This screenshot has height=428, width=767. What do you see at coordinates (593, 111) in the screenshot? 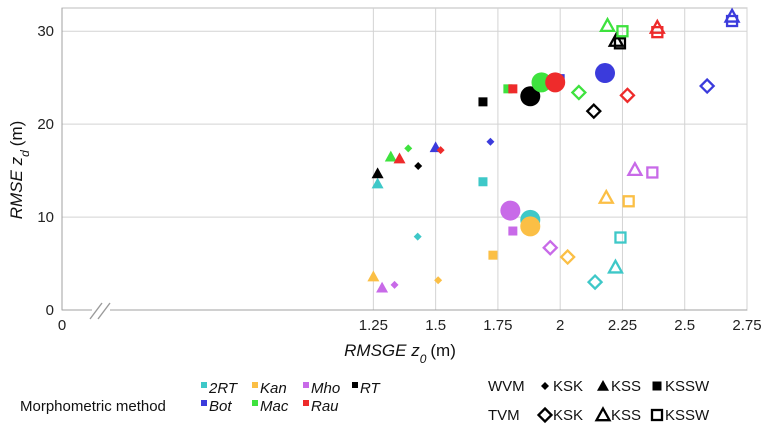
I see `data-point-rt-diamond-open` at bounding box center [593, 111].